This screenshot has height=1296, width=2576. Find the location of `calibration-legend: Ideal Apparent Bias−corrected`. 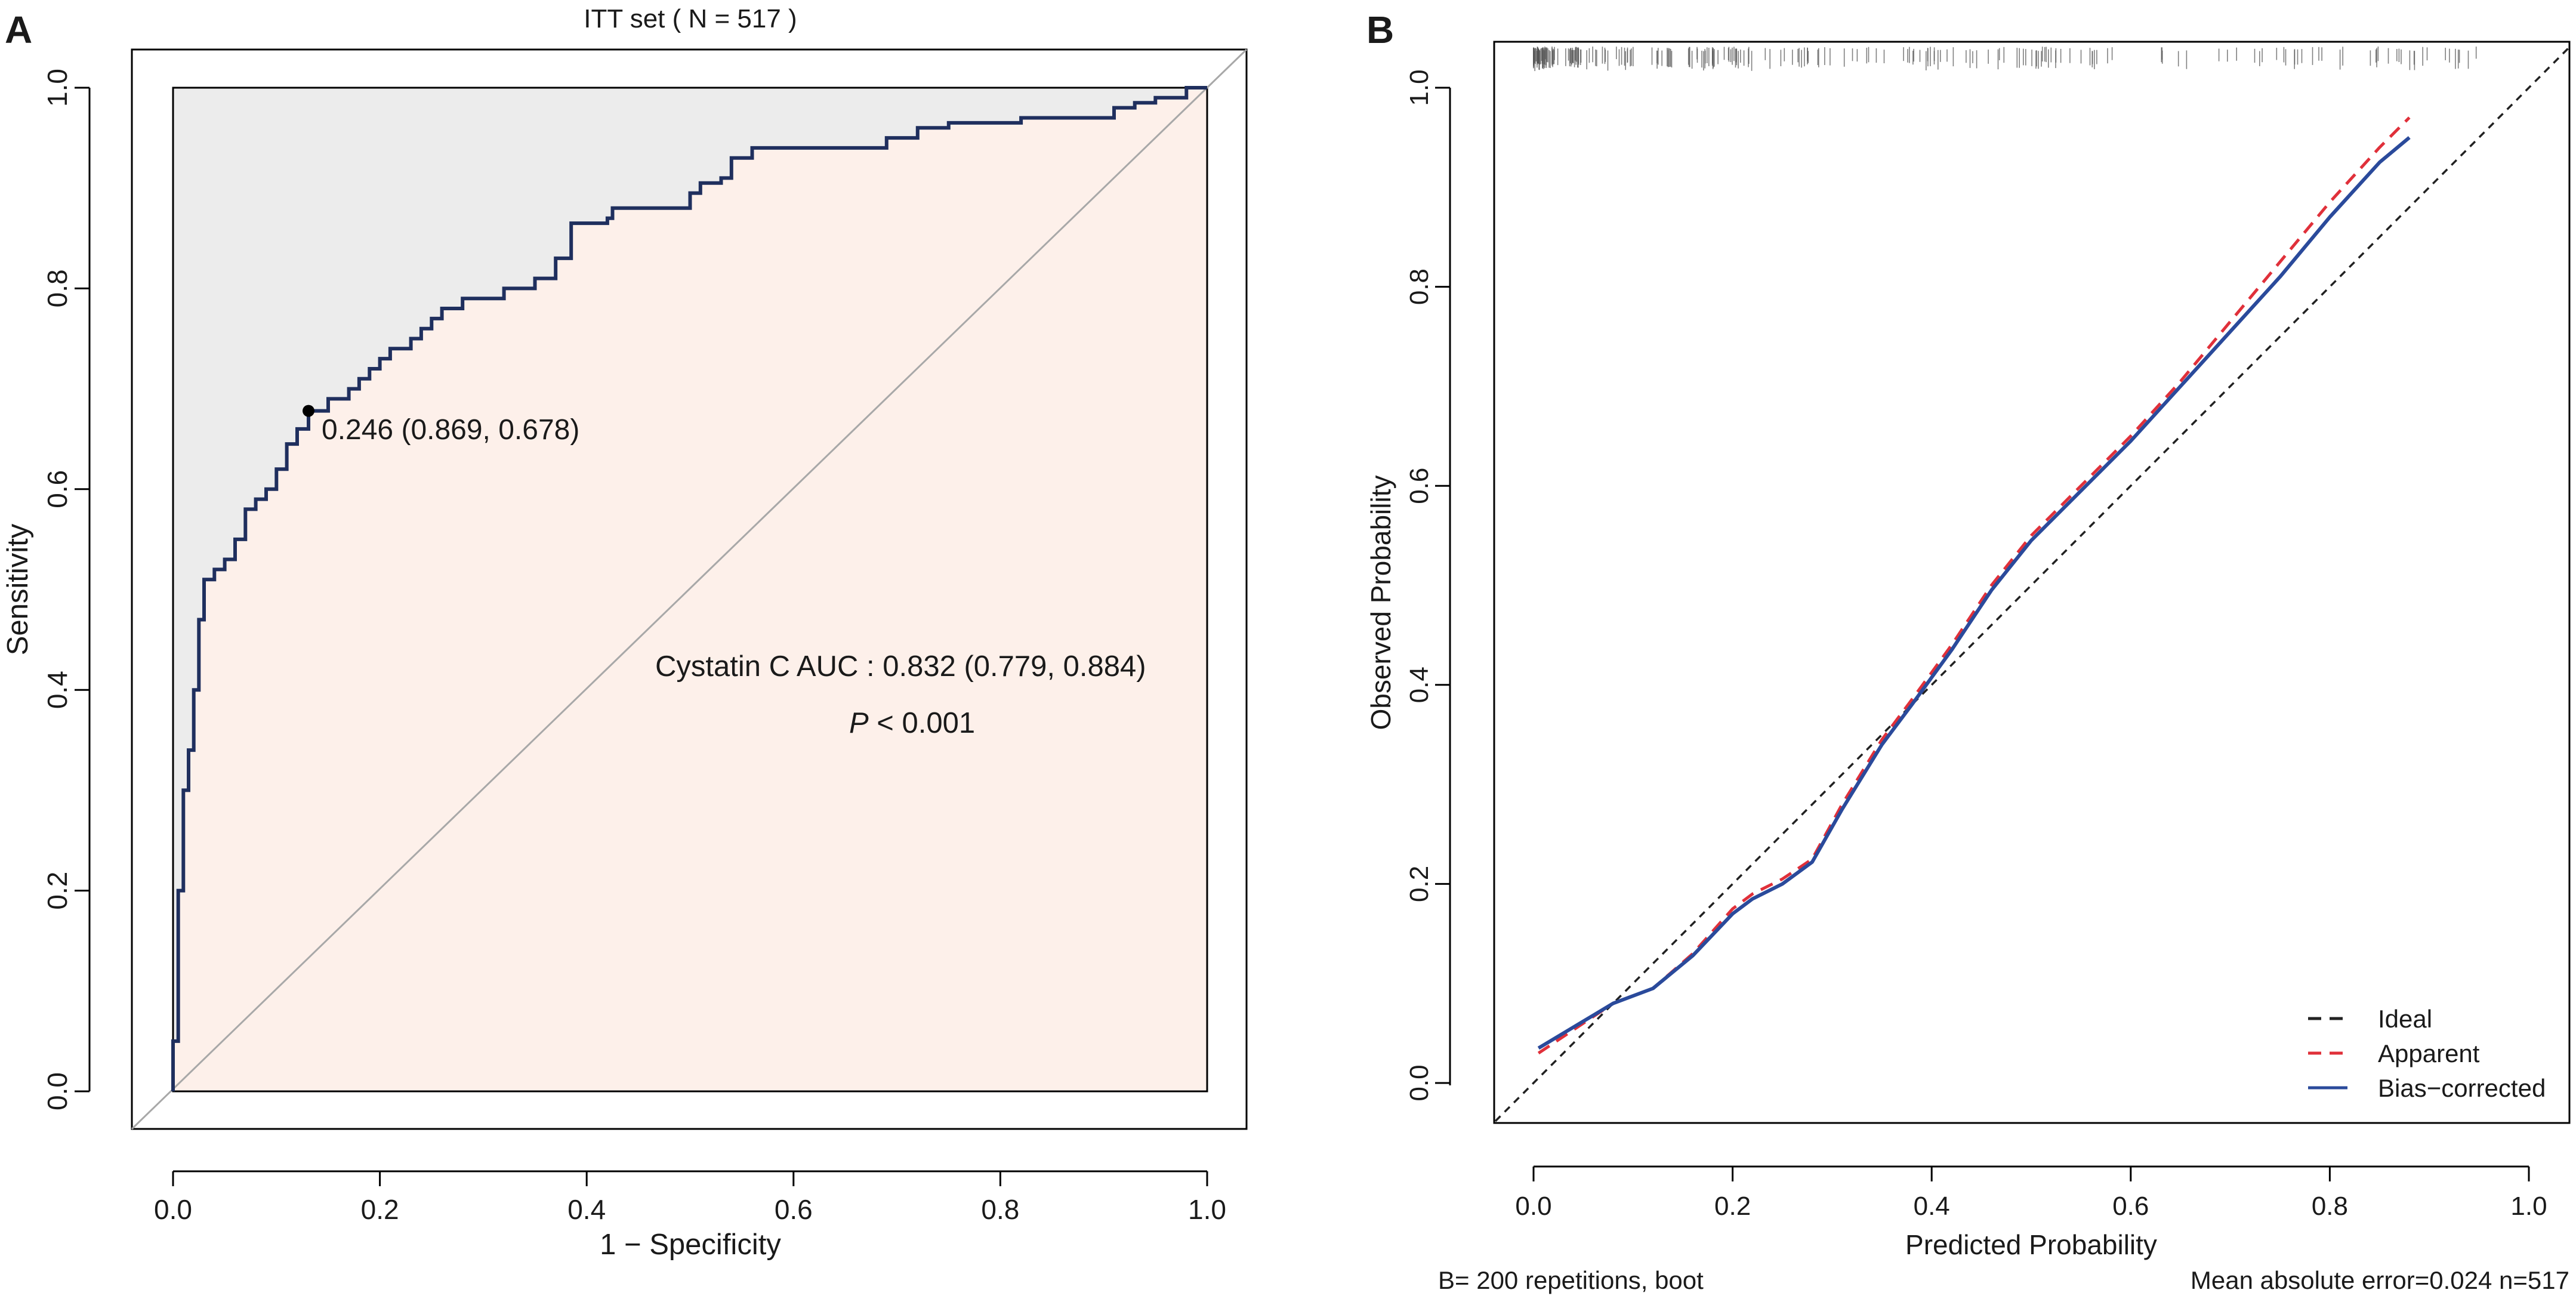

calibration-legend: Ideal Apparent Bias−corrected is located at coordinates (2427, 1053).